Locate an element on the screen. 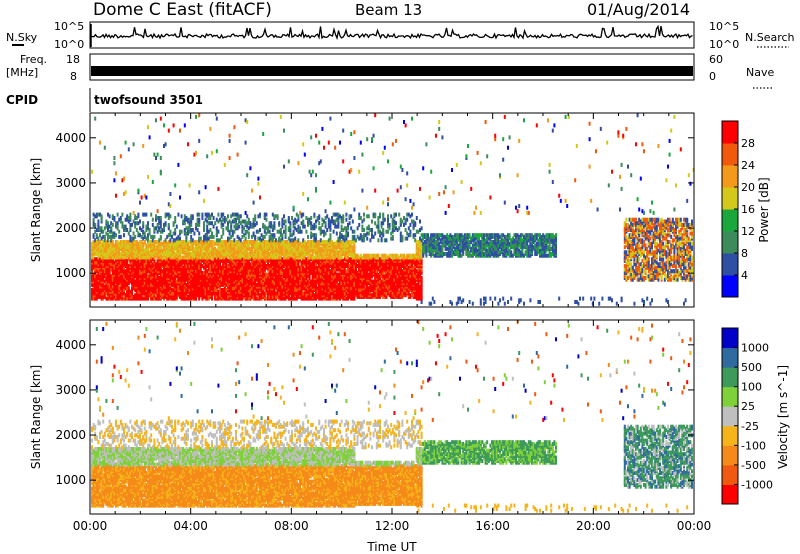 The image size is (800, 554). freq-frame is located at coordinates (392, 67).